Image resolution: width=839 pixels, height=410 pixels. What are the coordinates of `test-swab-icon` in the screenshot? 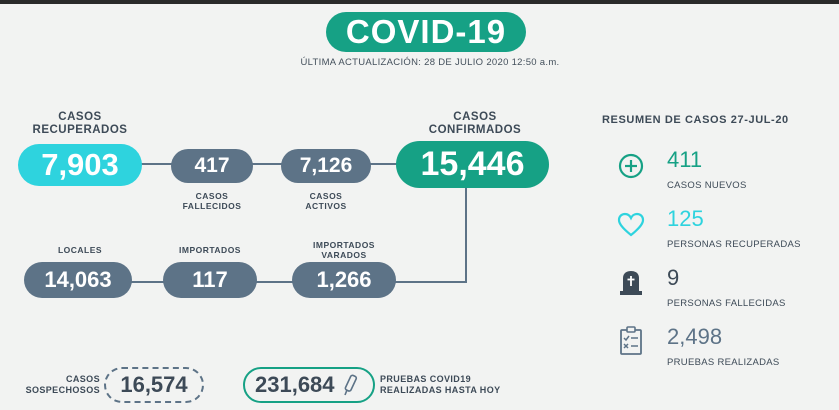 It's located at (350, 385).